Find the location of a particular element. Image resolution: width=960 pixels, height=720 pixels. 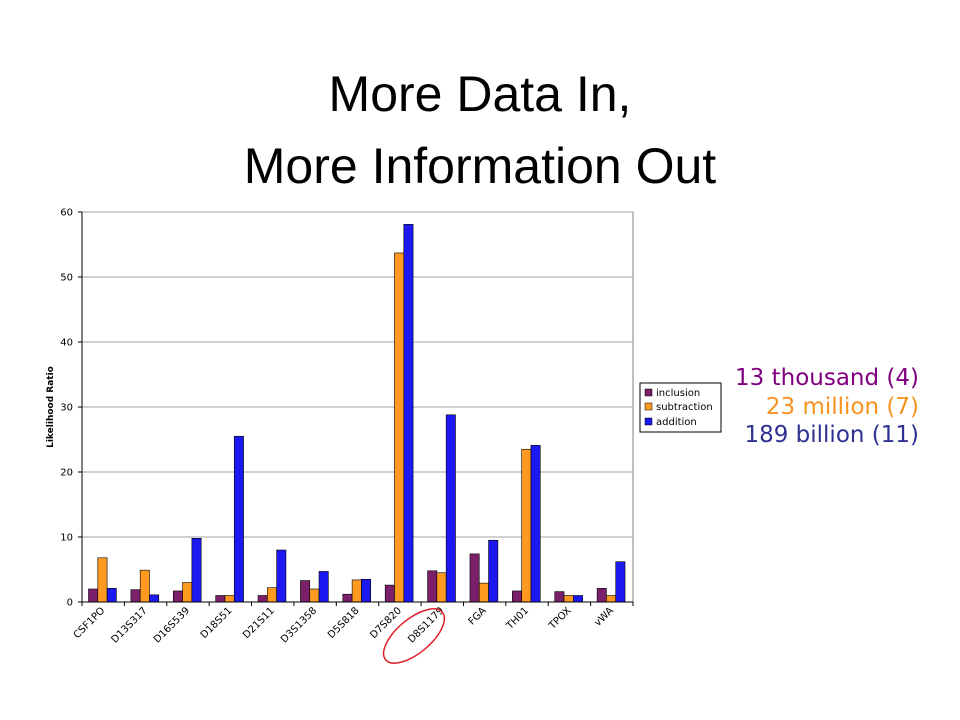

legend-label-inclusion: inclusion is located at coordinates (678, 393).